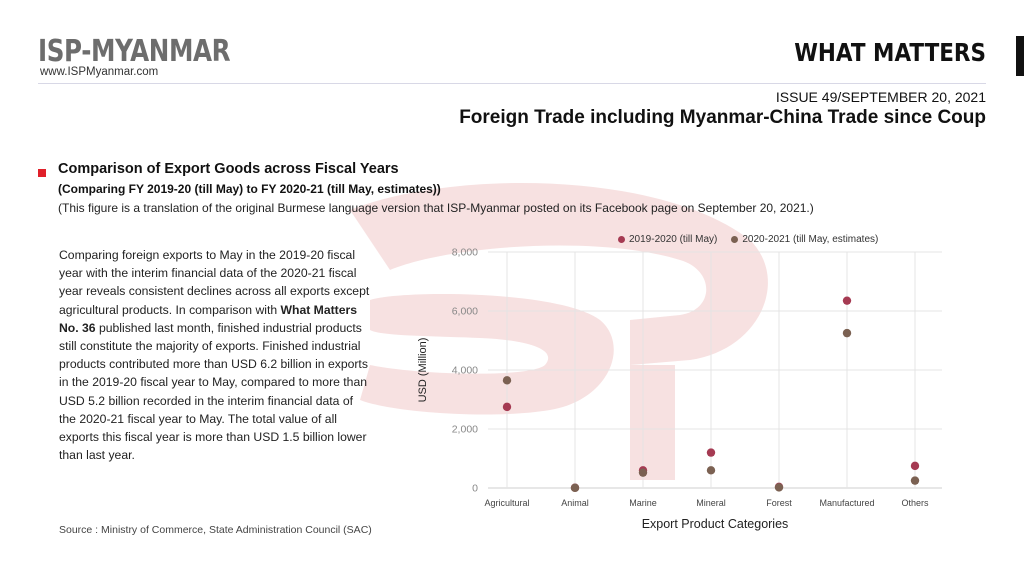  What do you see at coordinates (99, 72) in the screenshot?
I see `brand-url: www.ISPMyanmar.com` at bounding box center [99, 72].